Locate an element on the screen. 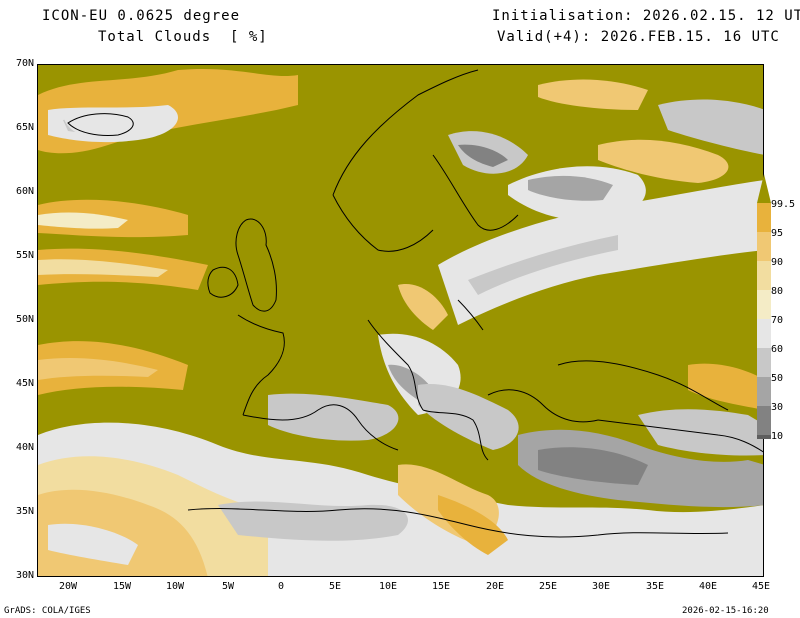 The image size is (800, 618). field-title: Total Clouds [ %] is located at coordinates (183, 37).